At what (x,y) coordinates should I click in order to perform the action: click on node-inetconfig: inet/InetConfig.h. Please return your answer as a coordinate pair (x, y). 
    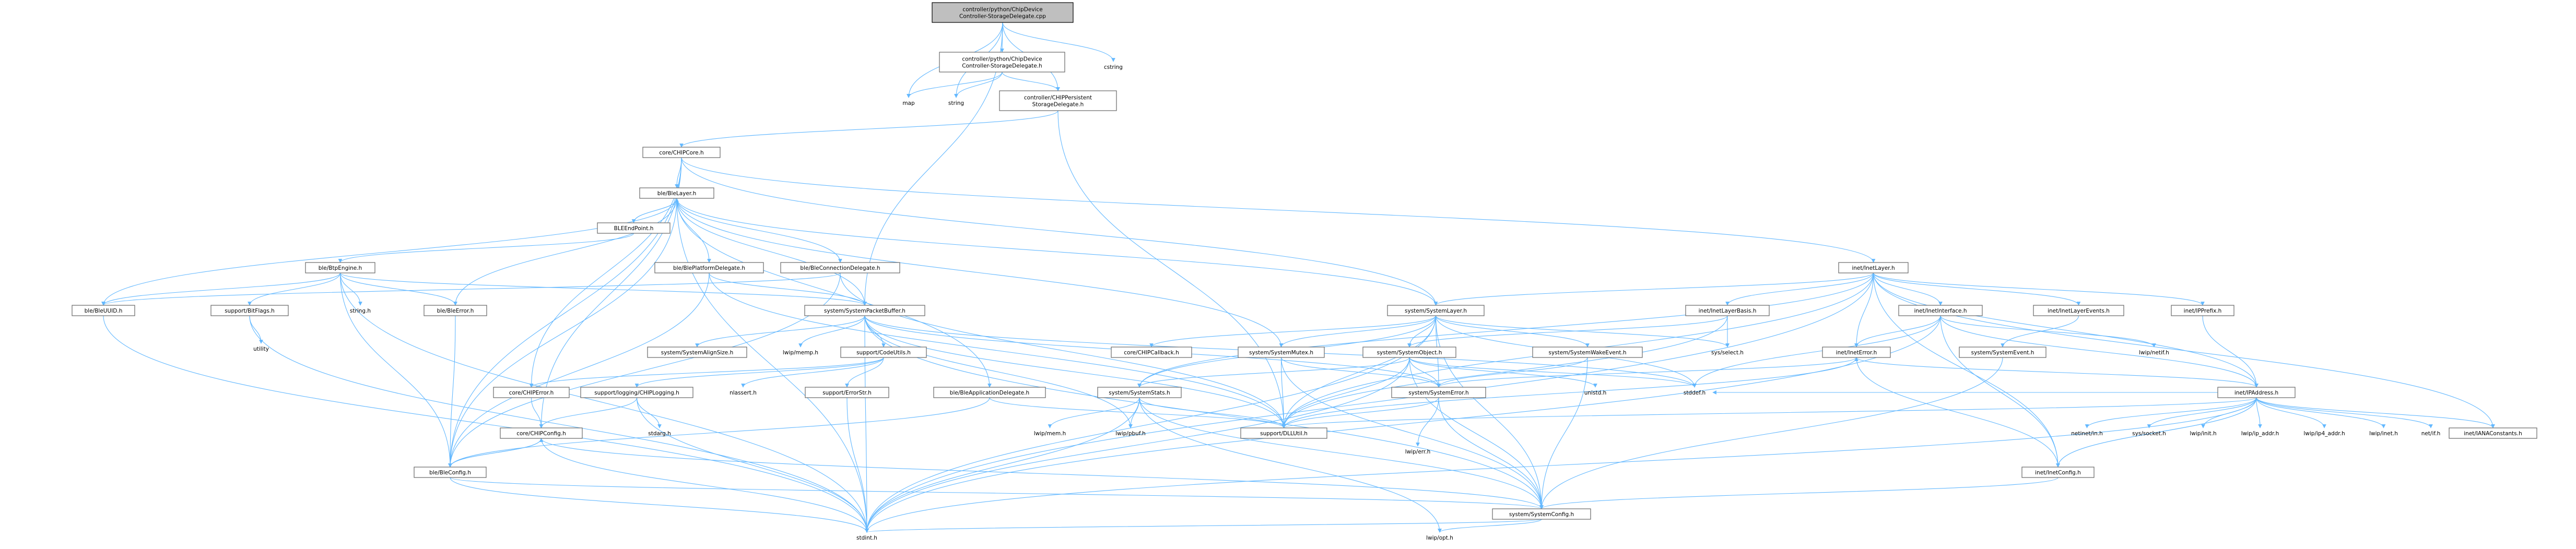
    Looking at the image, I should click on (2058, 473).